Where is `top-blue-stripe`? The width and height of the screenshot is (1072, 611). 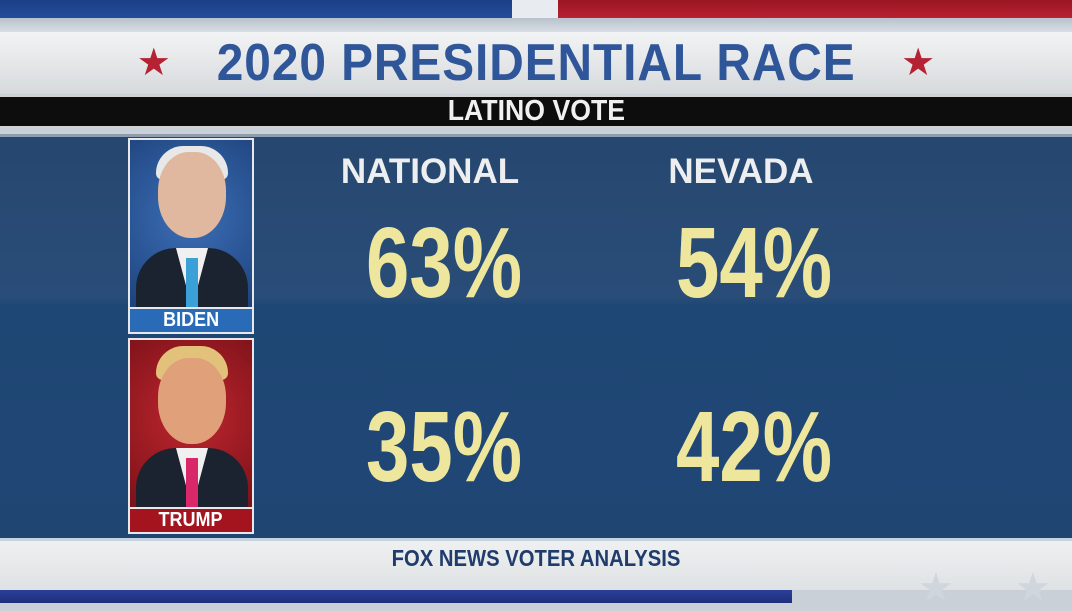 top-blue-stripe is located at coordinates (256, 9).